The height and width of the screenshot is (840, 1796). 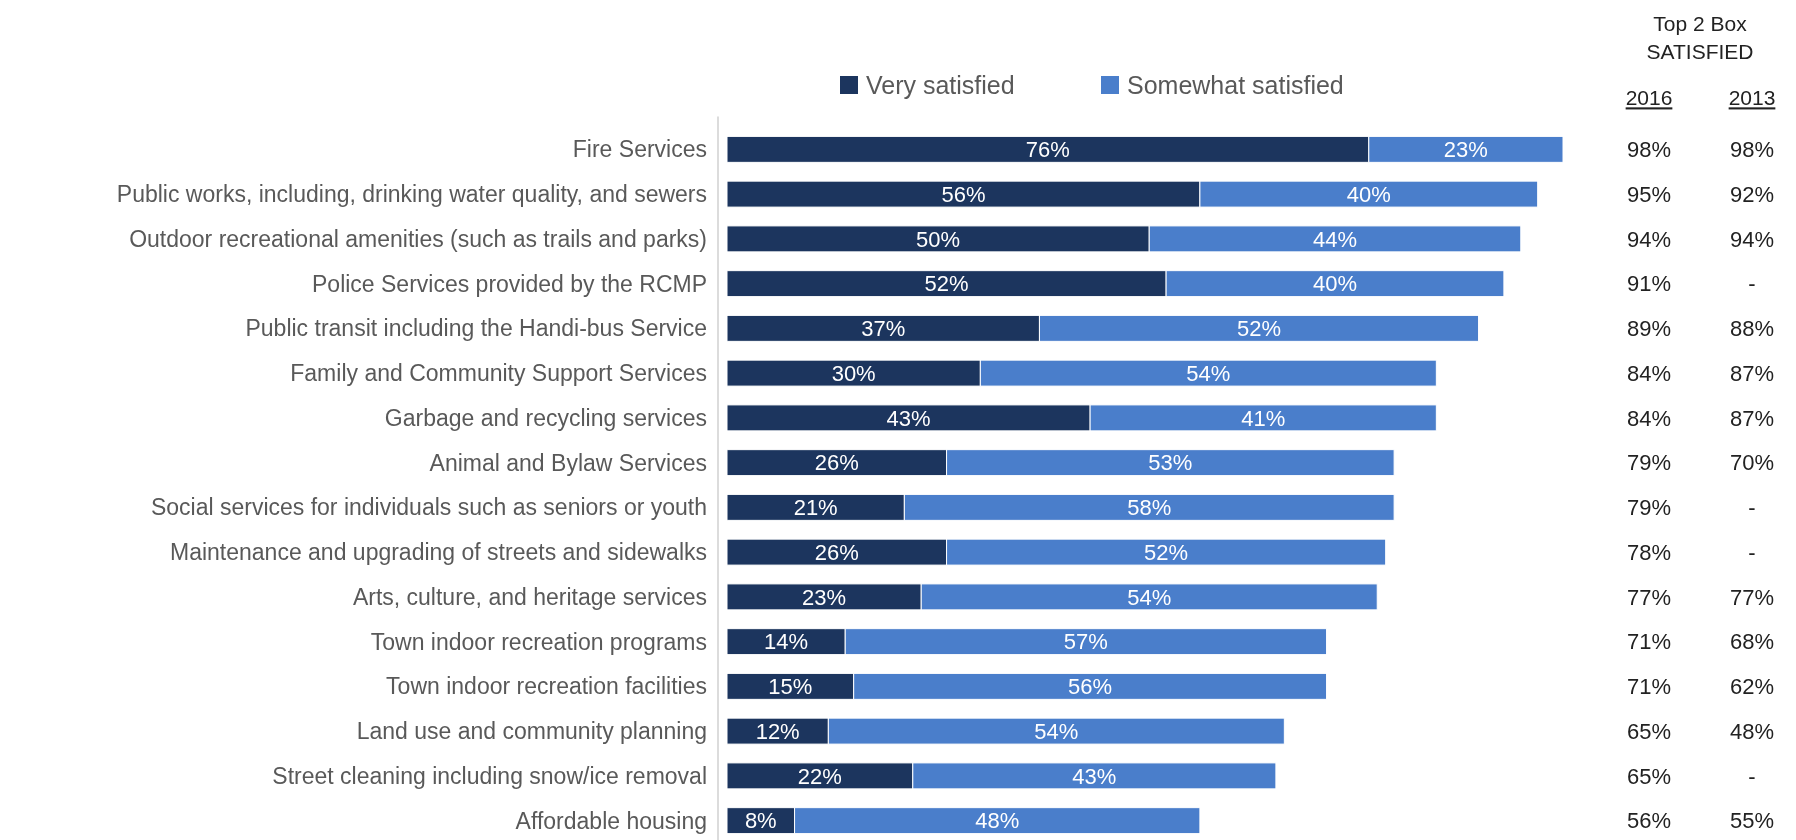 What do you see at coordinates (529, 596) in the screenshot?
I see `y-tick-label: Arts, culture, and heritage services` at bounding box center [529, 596].